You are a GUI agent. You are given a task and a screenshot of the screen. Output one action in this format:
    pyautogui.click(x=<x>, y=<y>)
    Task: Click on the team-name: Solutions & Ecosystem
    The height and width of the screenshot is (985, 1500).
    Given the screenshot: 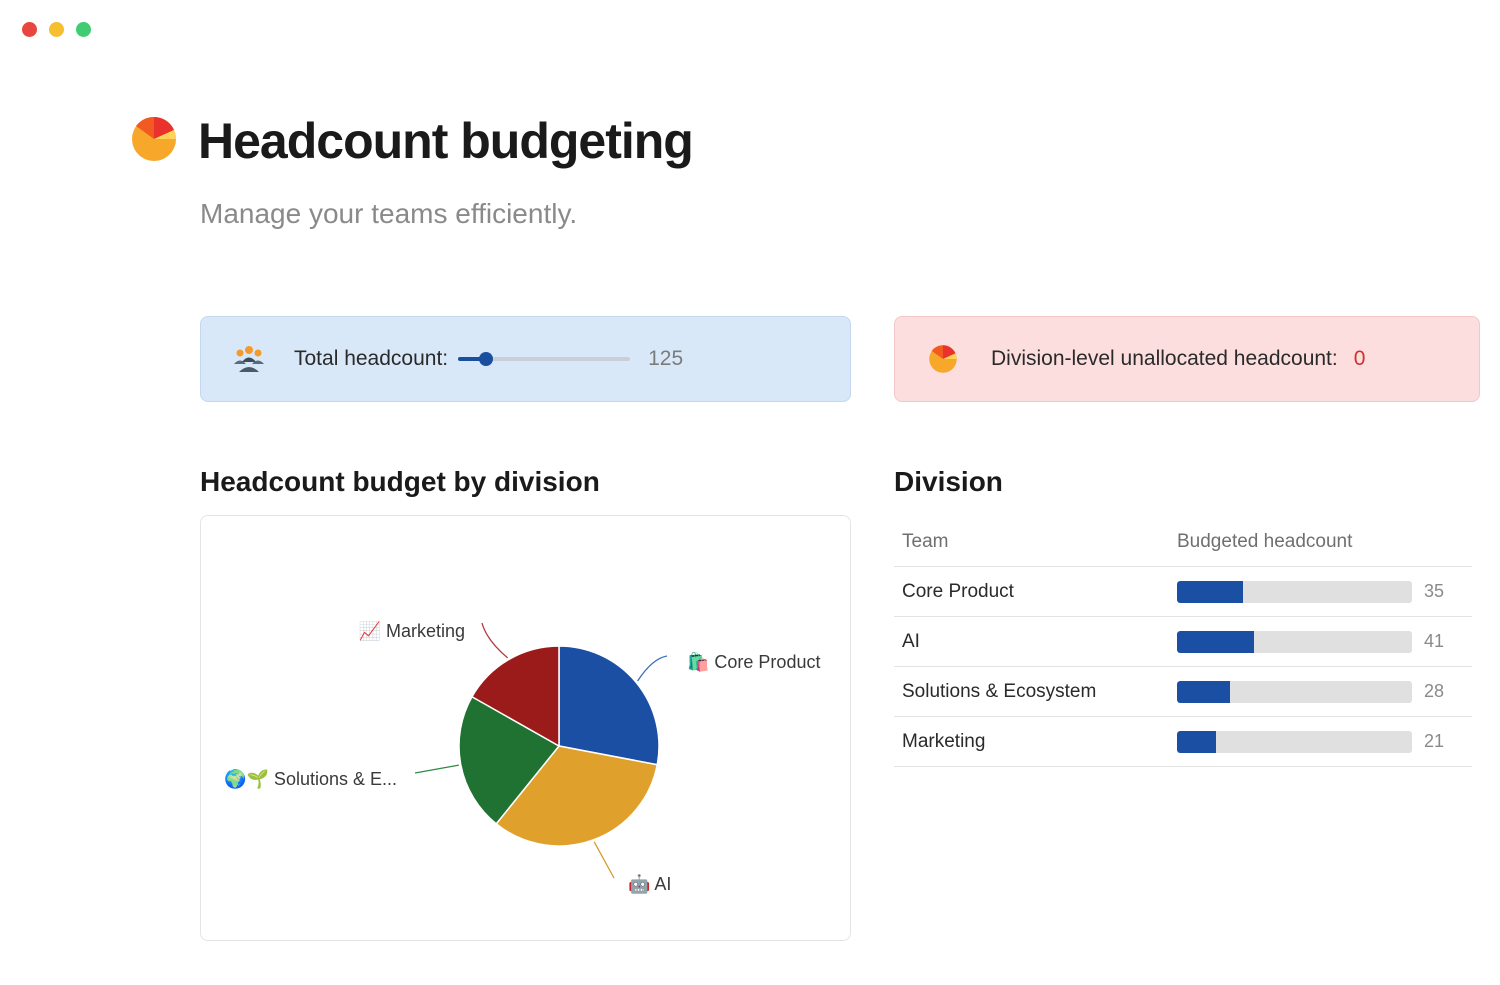 What is the action you would take?
    pyautogui.click(x=999, y=691)
    